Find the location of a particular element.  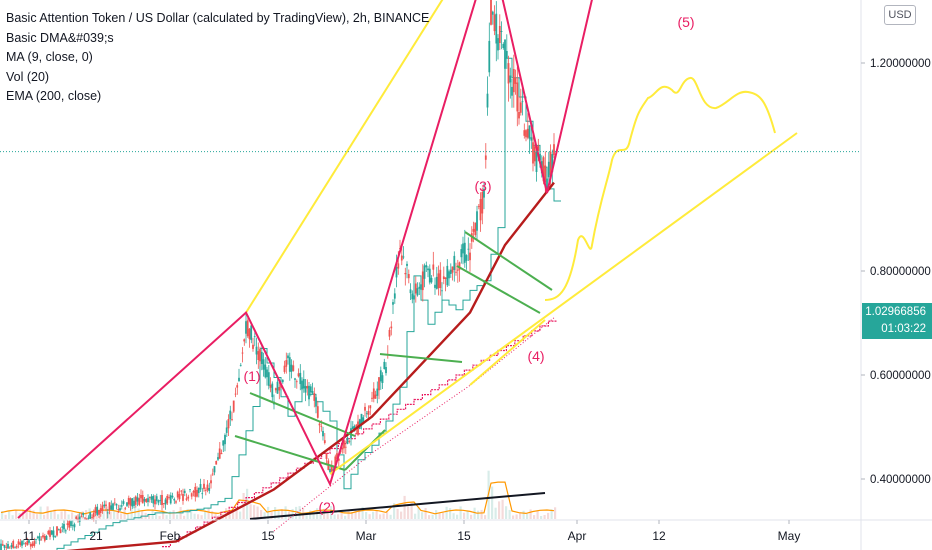

time-axis: 11 21 Feb 15 Mar 15 Apr 12 May is located at coordinates (412, 531).